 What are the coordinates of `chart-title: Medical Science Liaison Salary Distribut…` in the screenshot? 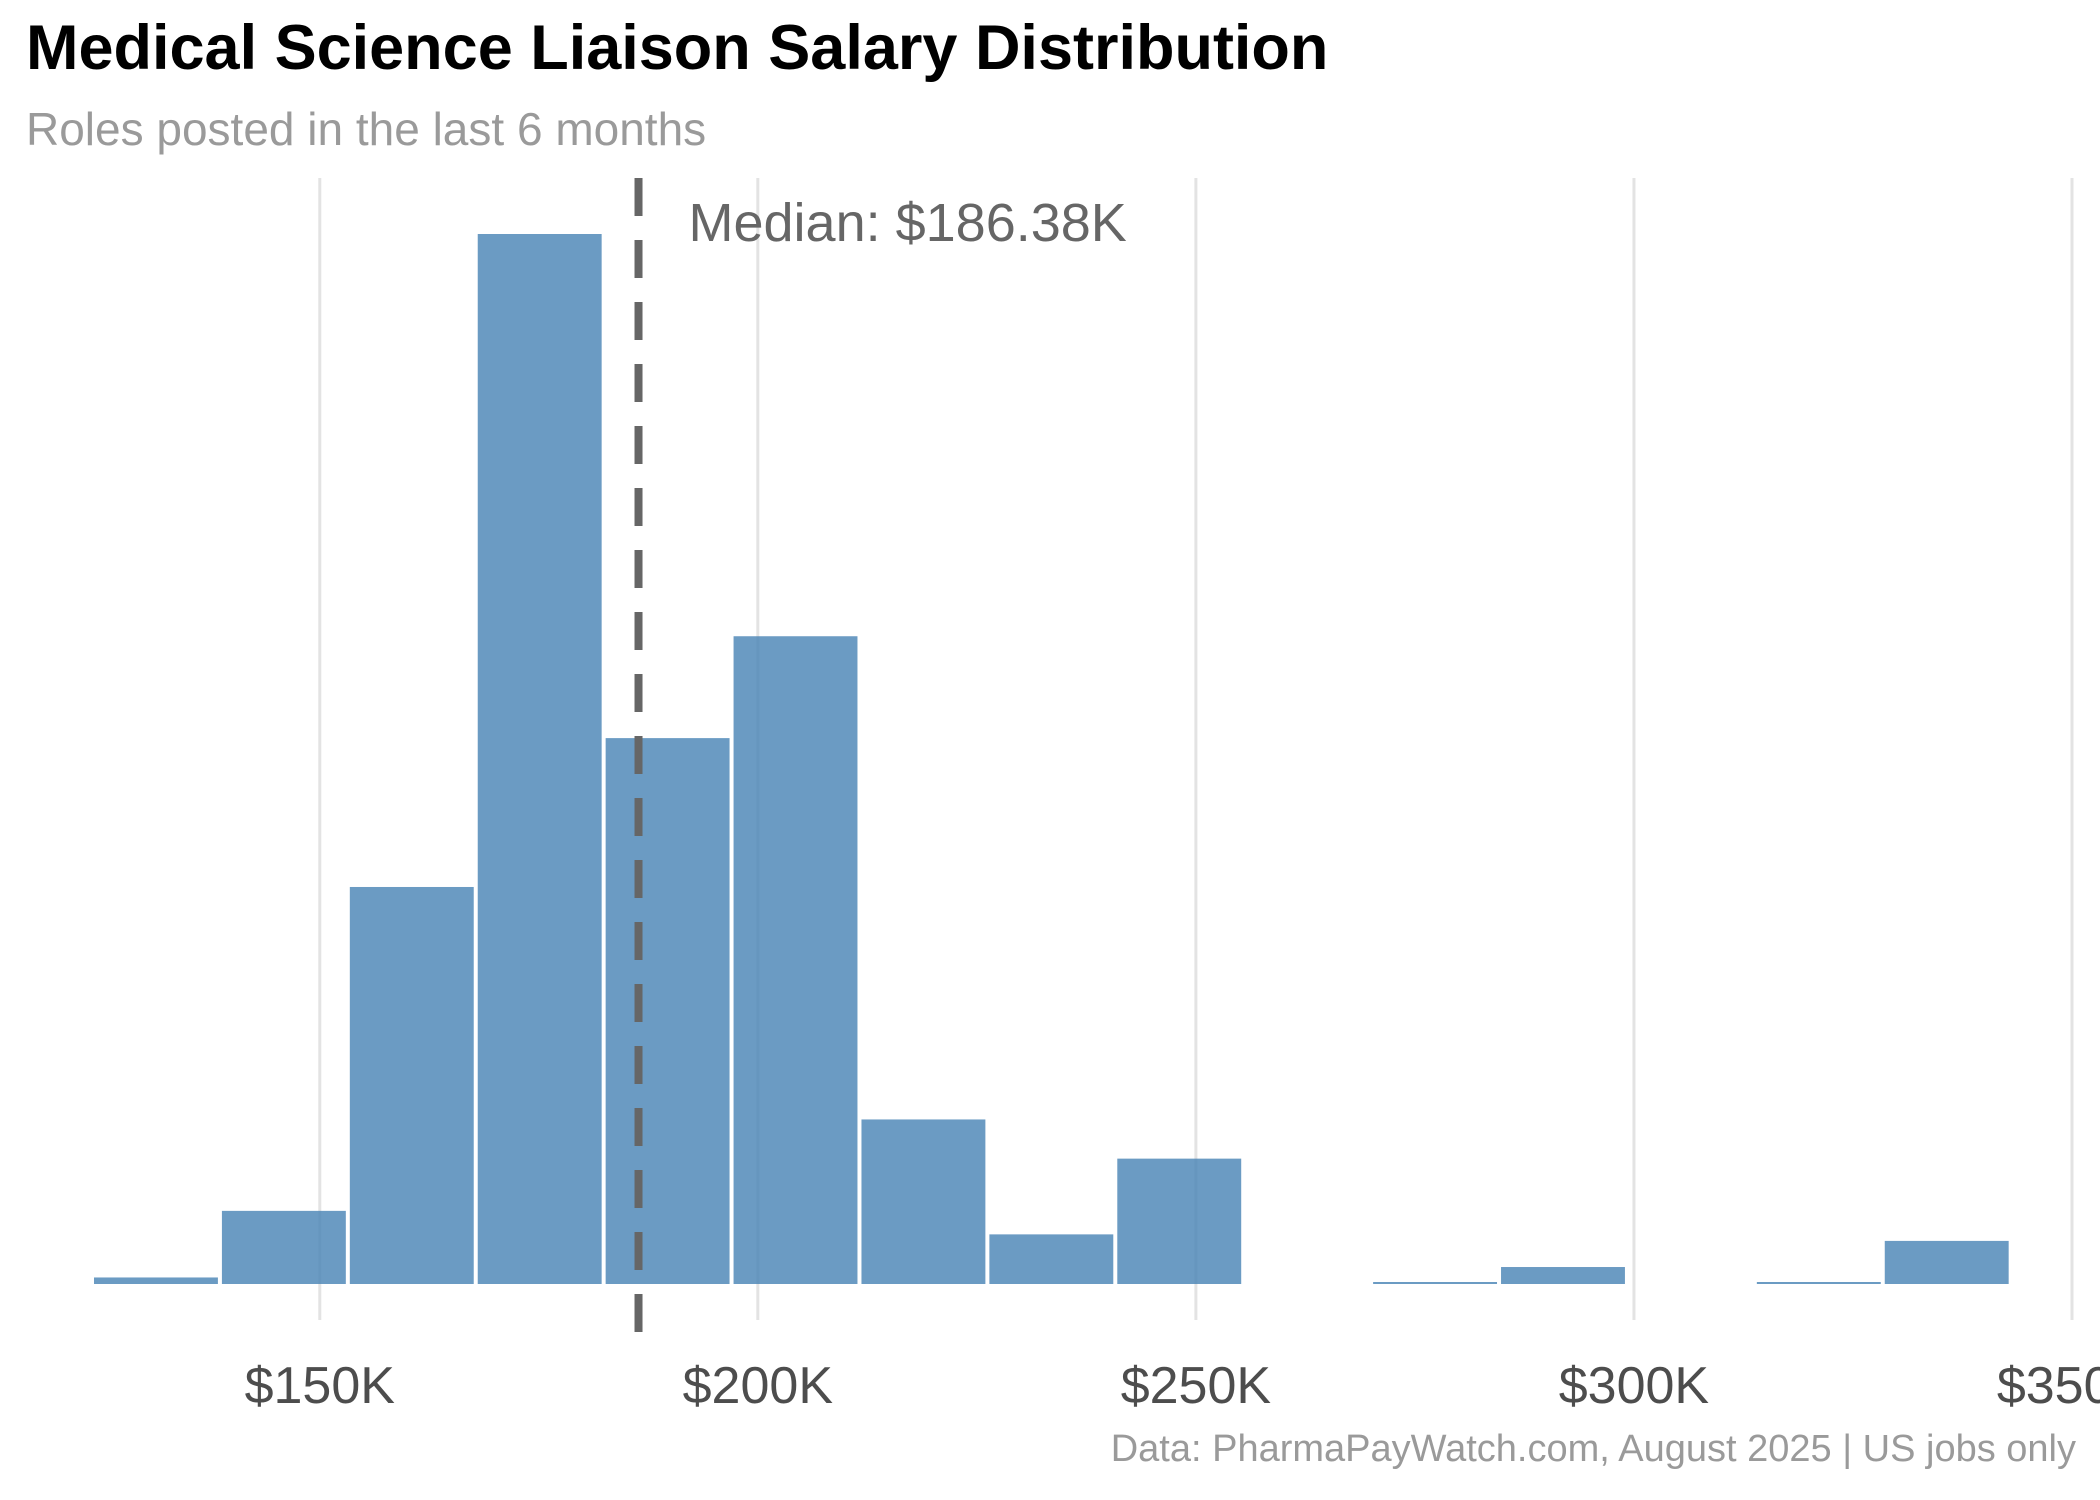 It's located at (677, 48).